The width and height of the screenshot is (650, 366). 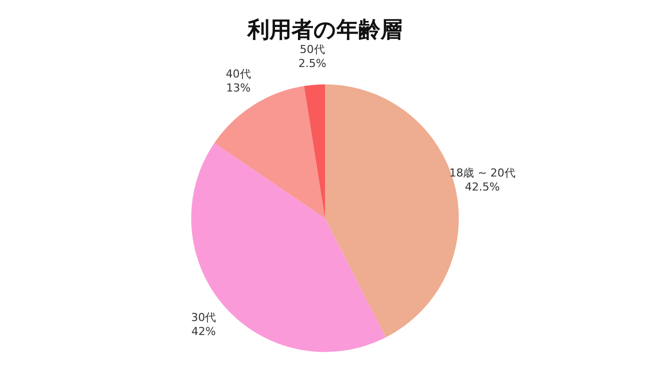 What do you see at coordinates (238, 73) in the screenshot?
I see `slice-label: 40代` at bounding box center [238, 73].